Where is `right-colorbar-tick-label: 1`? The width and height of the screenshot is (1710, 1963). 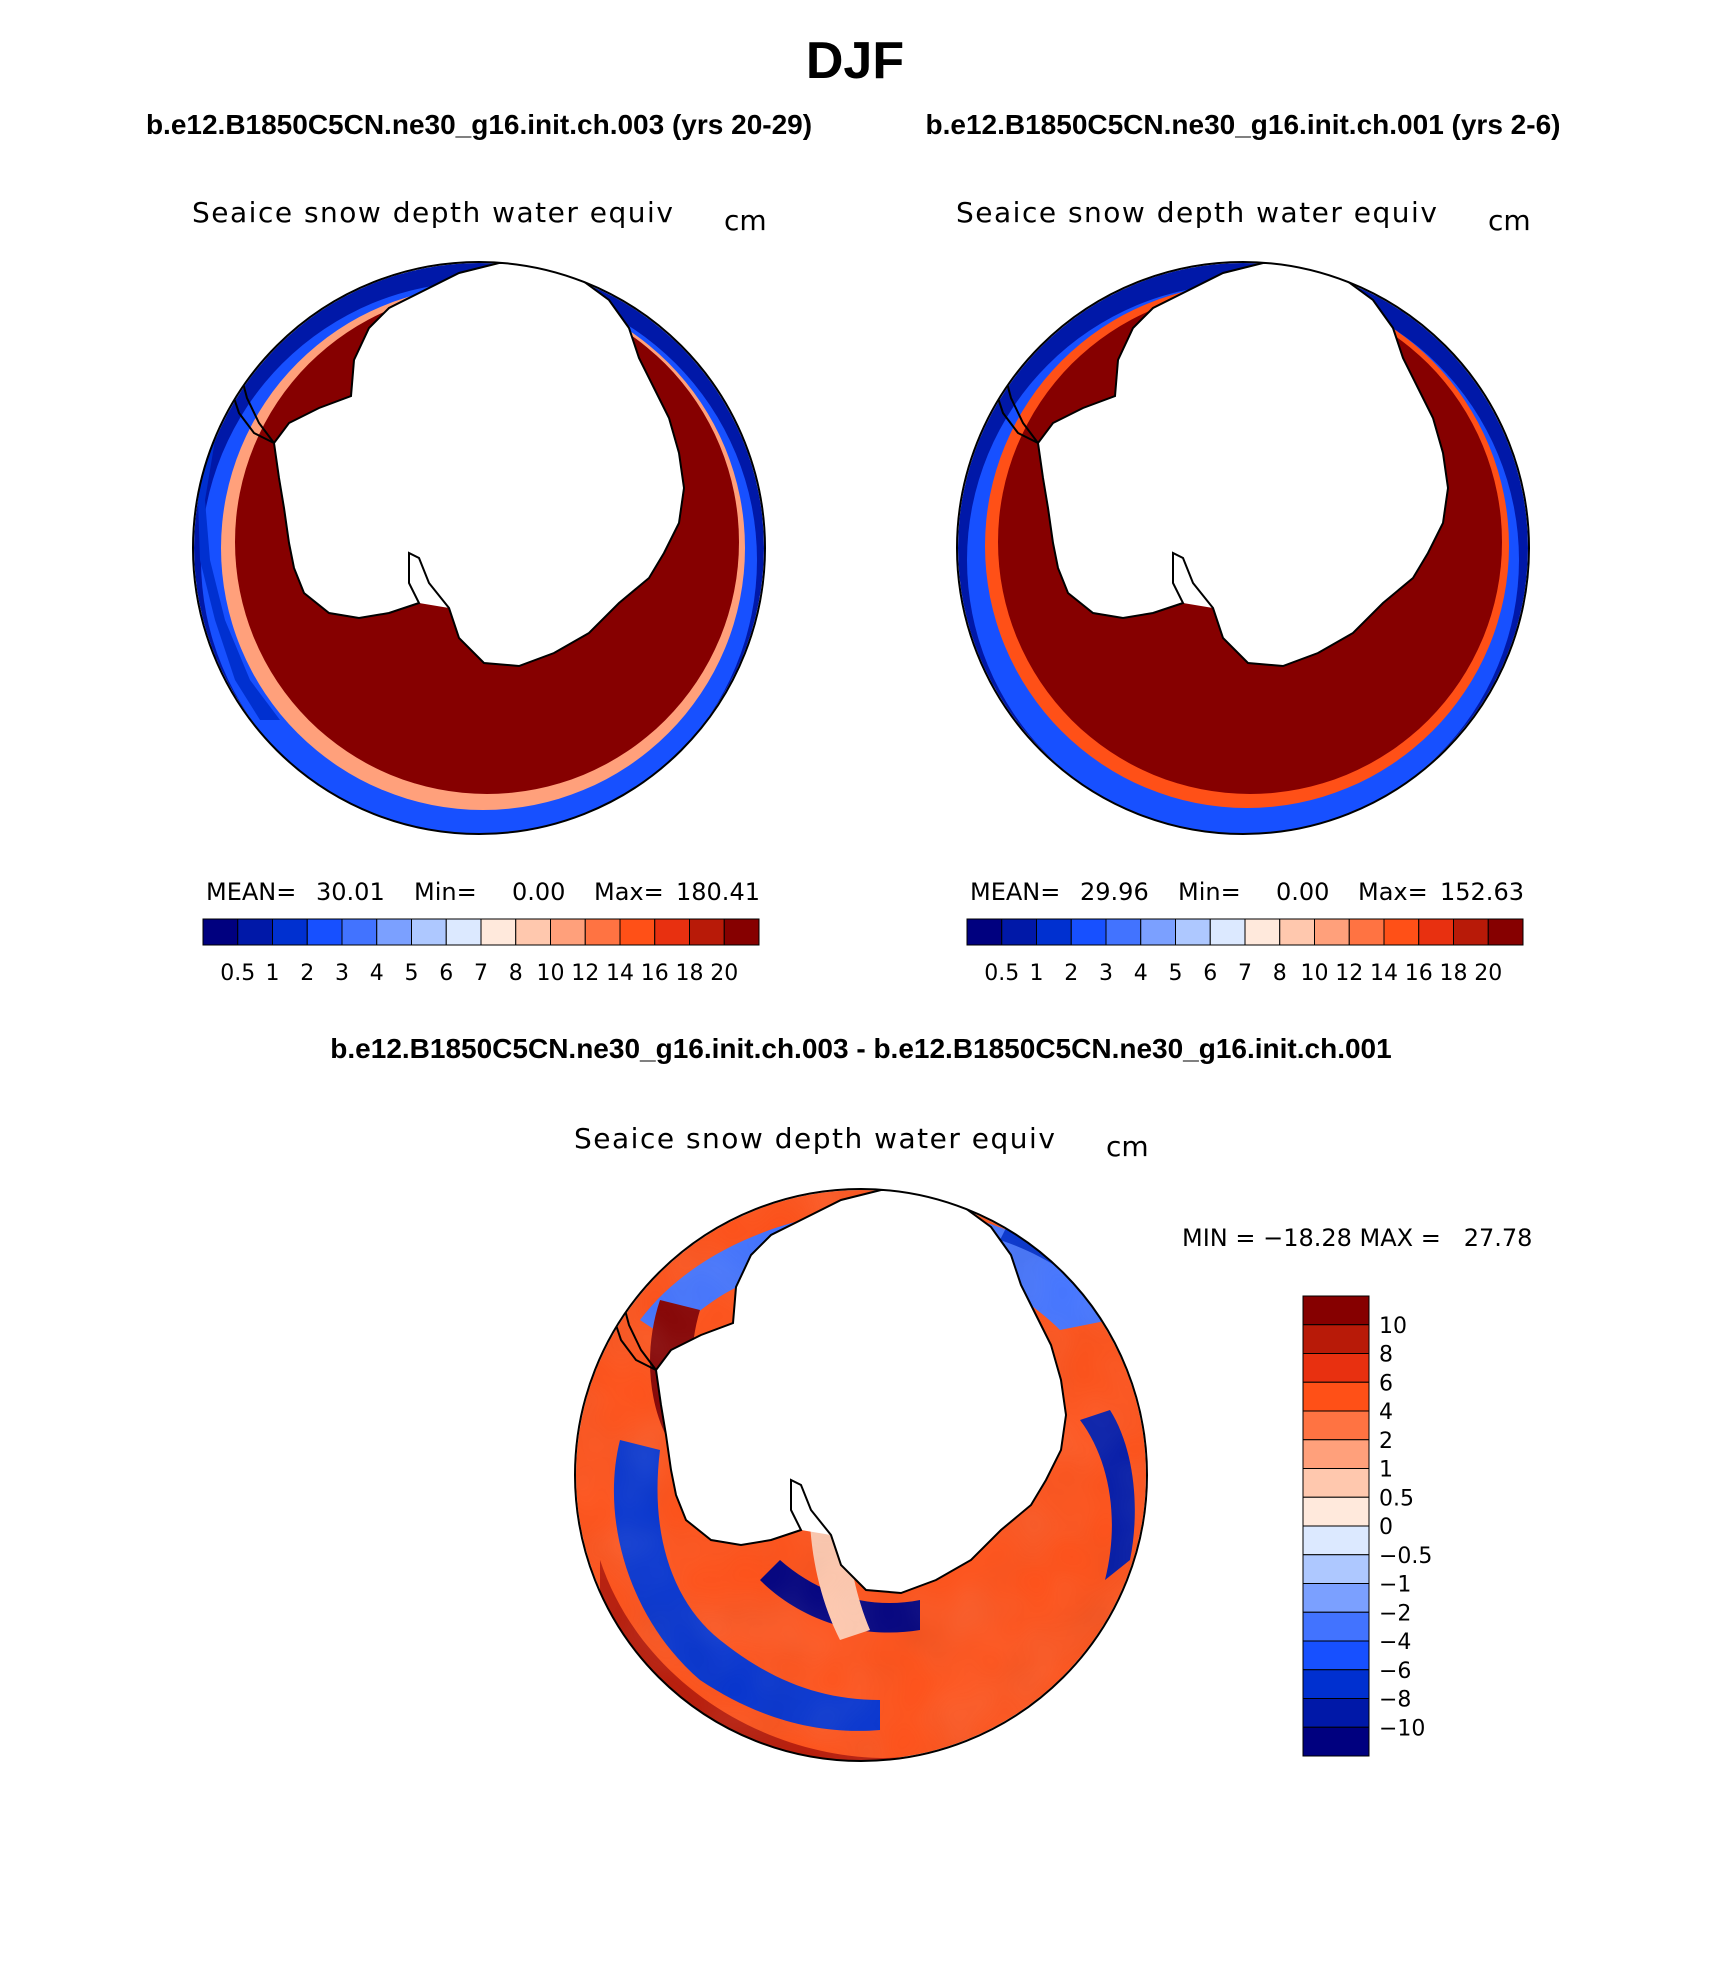
right-colorbar-tick-label: 1 is located at coordinates (1037, 973).